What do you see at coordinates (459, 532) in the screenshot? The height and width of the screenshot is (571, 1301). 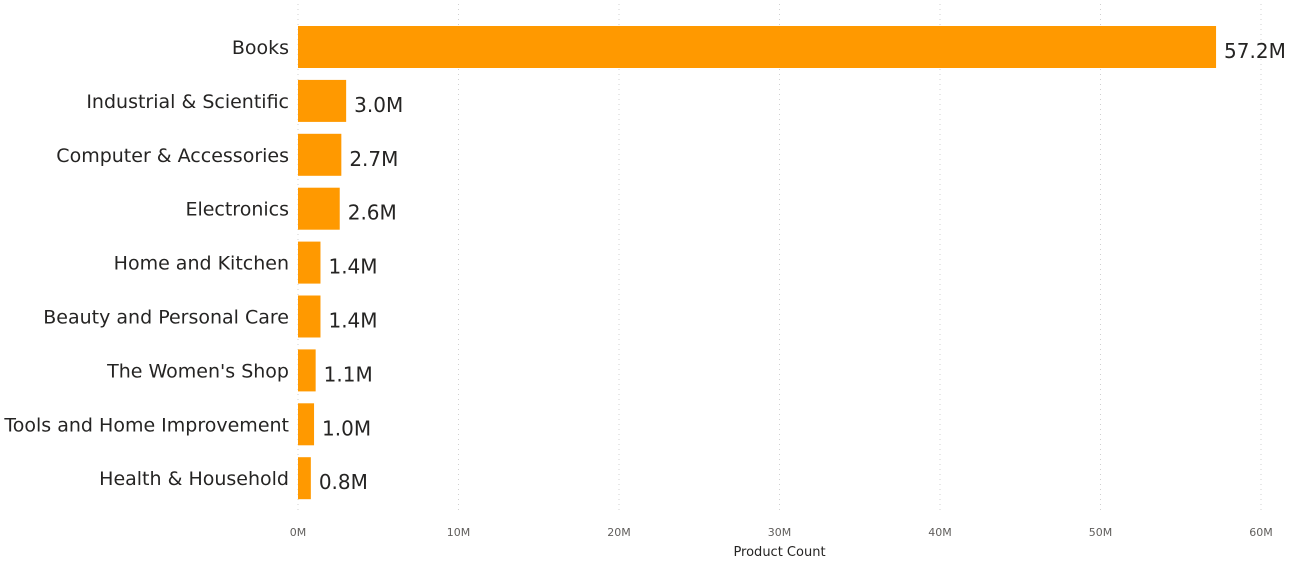 I see `x-tick-label: 10M` at bounding box center [459, 532].